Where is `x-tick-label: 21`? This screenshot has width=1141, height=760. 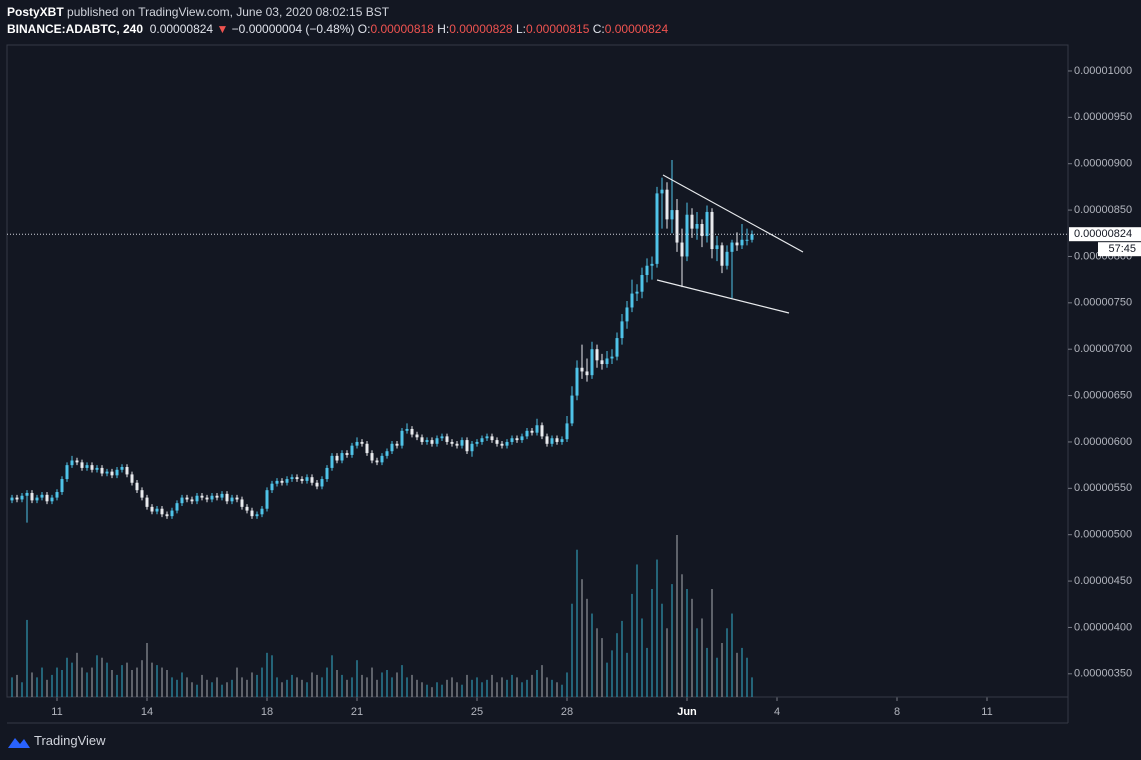 x-tick-label: 21 is located at coordinates (357, 712).